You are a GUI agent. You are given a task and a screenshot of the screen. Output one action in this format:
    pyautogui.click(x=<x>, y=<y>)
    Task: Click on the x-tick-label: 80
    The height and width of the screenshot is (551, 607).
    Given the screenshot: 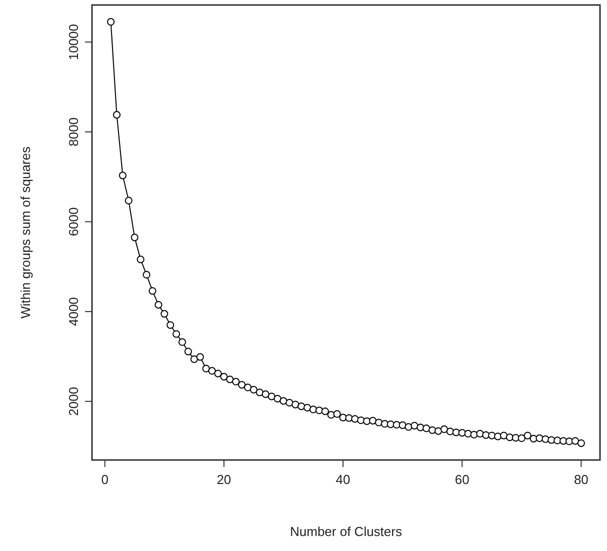 What is the action you would take?
    pyautogui.click(x=581, y=479)
    